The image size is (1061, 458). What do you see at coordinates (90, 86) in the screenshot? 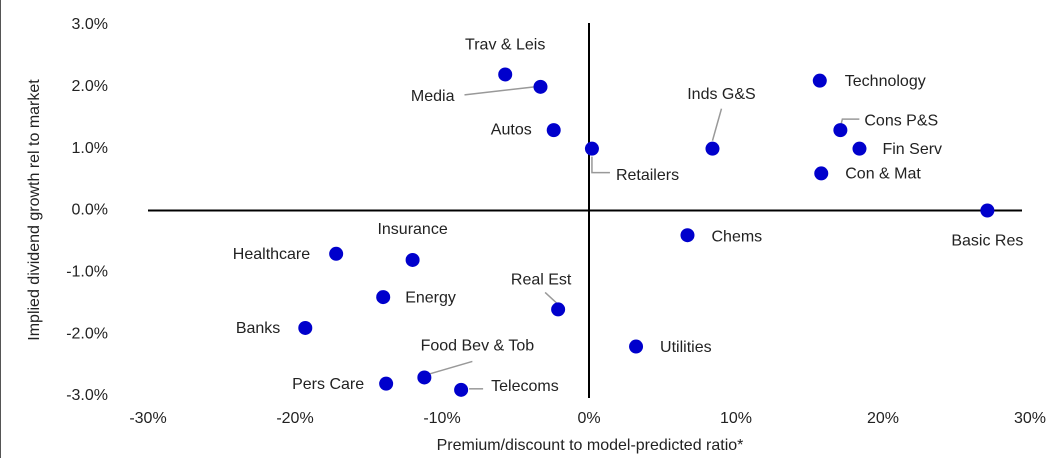
I see `y-tick-label: 2.0%` at bounding box center [90, 86].